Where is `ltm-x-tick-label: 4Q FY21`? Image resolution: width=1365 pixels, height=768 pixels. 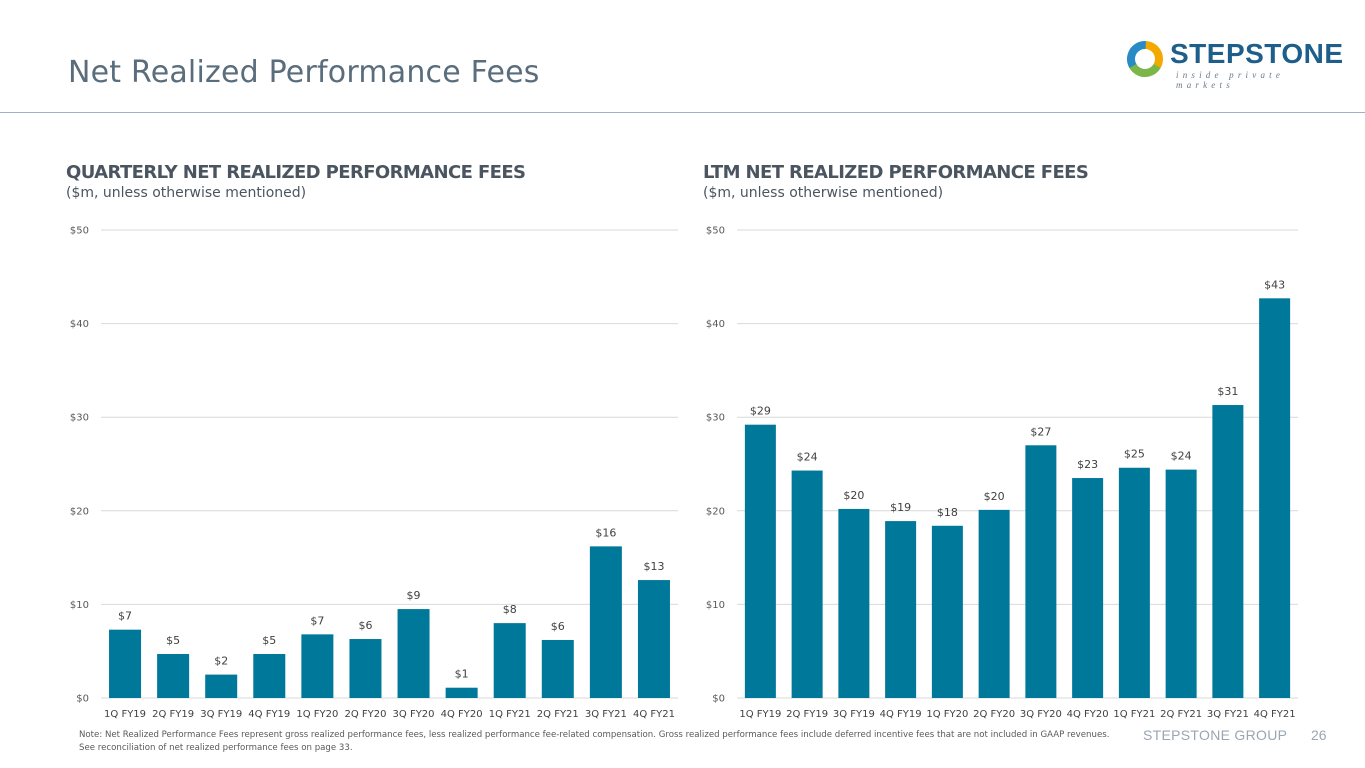
ltm-x-tick-label: 4Q FY21 is located at coordinates (1275, 714).